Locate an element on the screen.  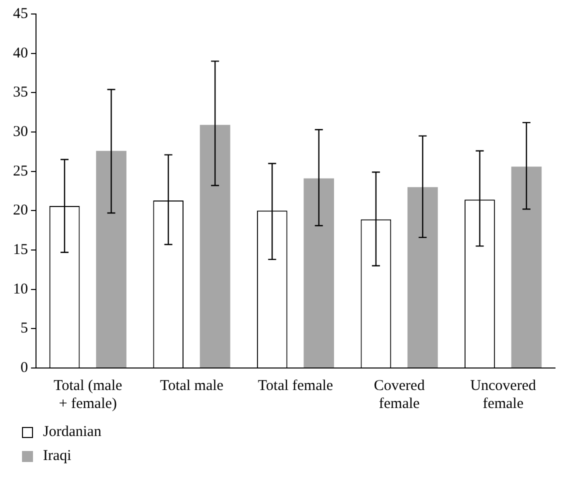
legend-label: Iraqi is located at coordinates (57, 456).